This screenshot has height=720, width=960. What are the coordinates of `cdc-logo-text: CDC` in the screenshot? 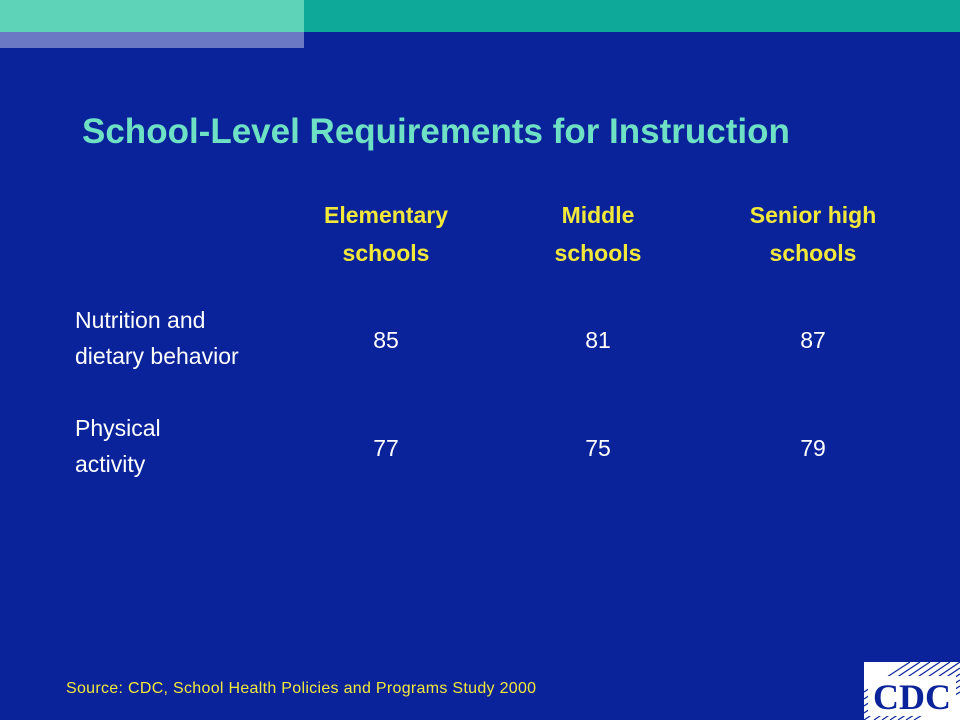 It's located at (912, 697).